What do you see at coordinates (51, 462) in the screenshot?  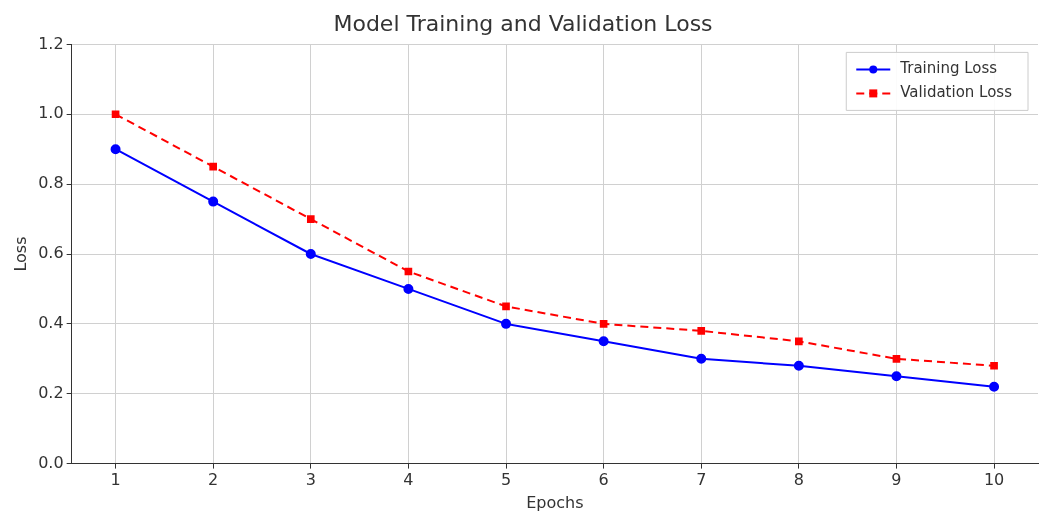 I see `y-tick-label: 0.0` at bounding box center [51, 462].